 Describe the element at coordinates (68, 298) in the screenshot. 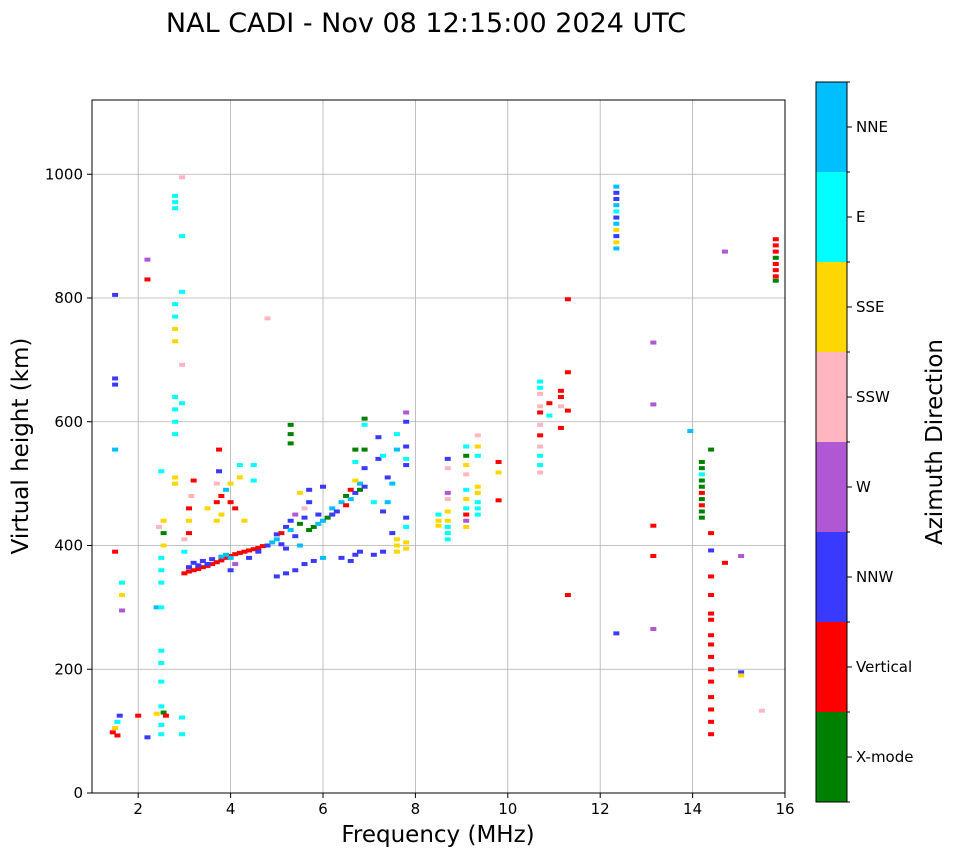

I see `y-tick-label: 800` at that location.